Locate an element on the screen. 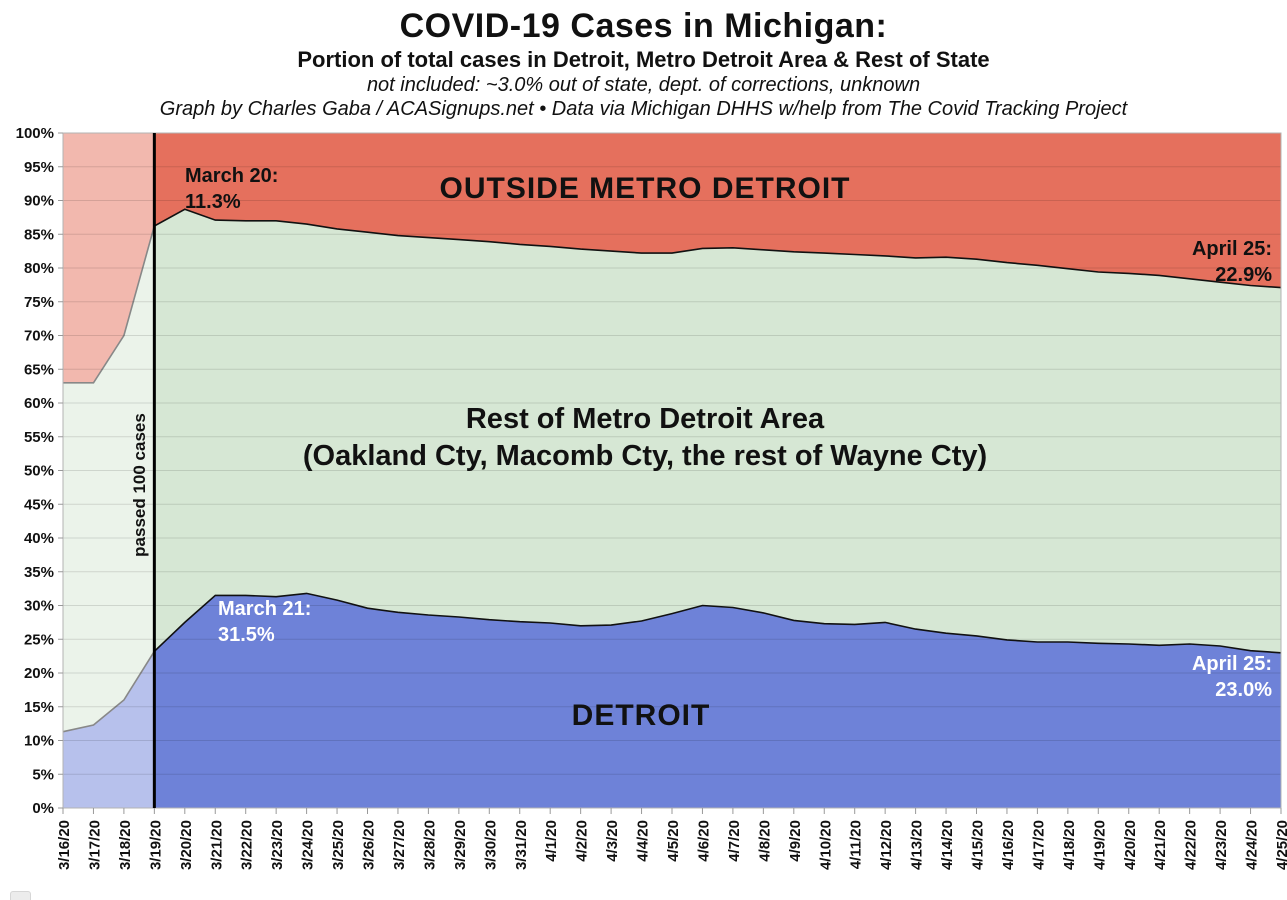 This screenshot has width=1287, height=900. y-tick-label: 15% is located at coordinates (39, 707).